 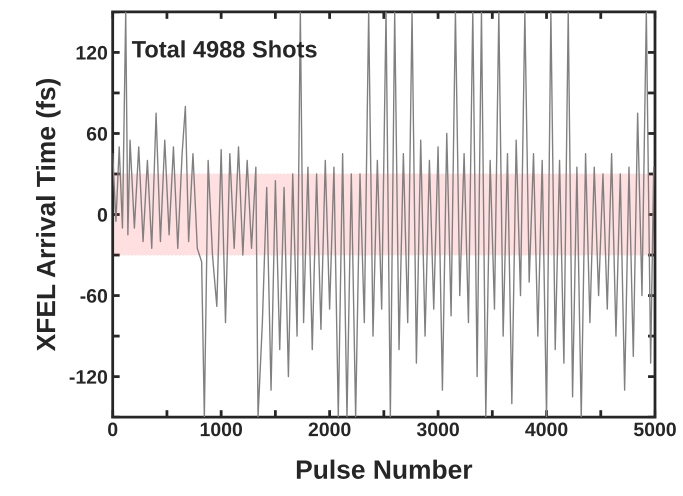 I want to click on x-axis-title: Pulse Number, so click(x=384, y=469).